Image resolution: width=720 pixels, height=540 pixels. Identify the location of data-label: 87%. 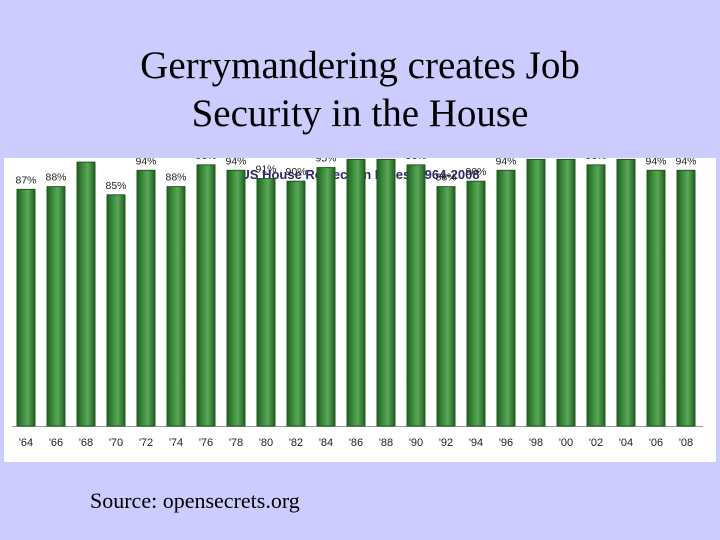
(25, 180).